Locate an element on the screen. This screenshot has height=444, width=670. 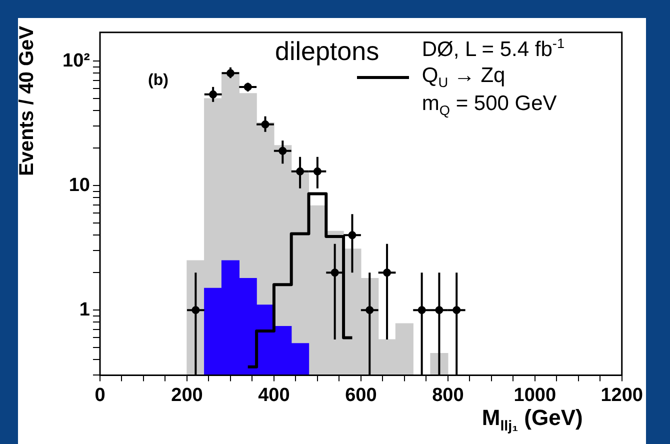
annotation: m$_{Q}$ = 500 GeV is located at coordinates (489, 105).